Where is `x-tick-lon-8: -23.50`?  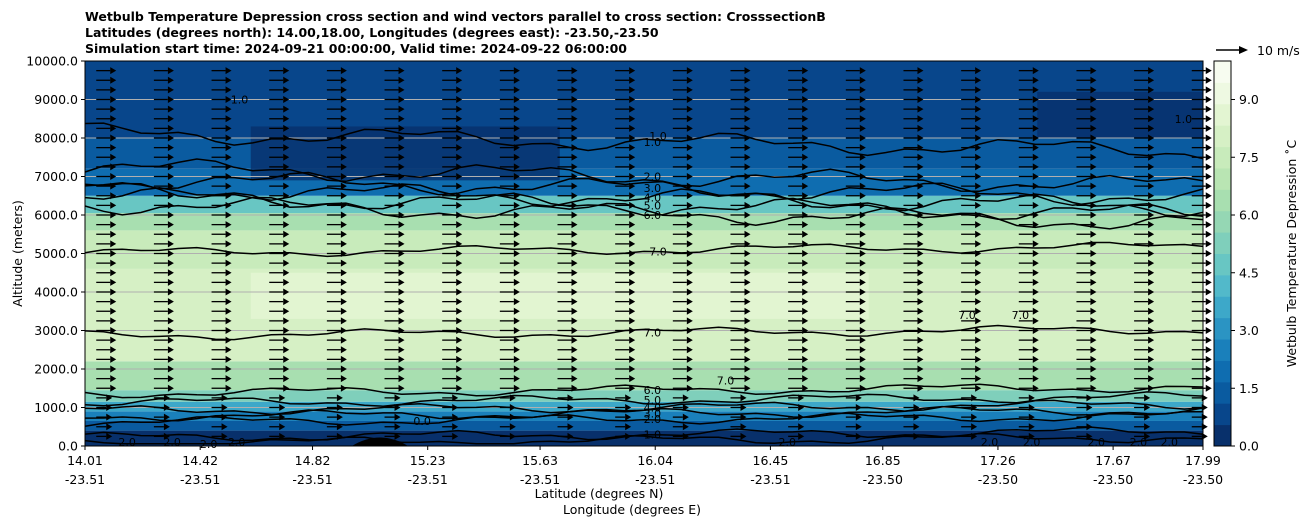 x-tick-lon-8: -23.50 is located at coordinates (998, 479).